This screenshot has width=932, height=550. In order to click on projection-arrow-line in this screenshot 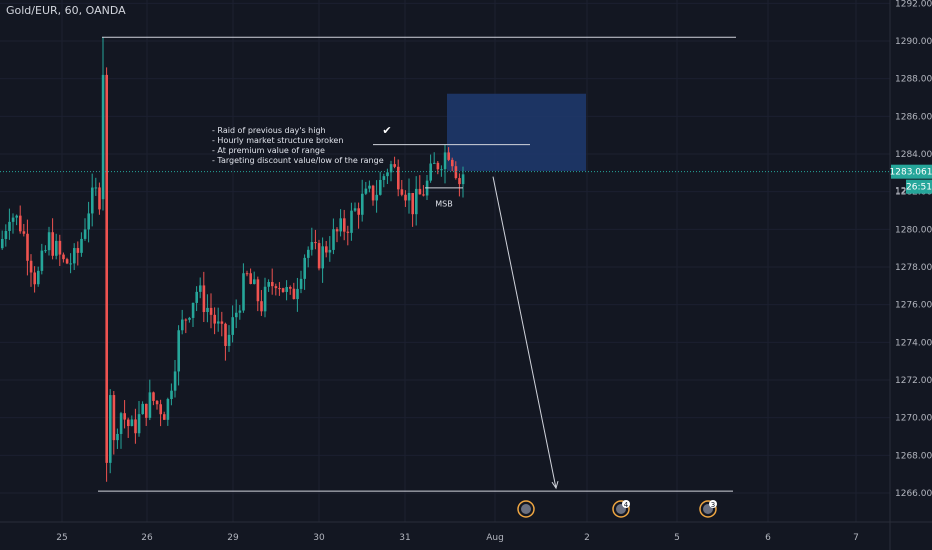, I will do `click(524, 332)`.